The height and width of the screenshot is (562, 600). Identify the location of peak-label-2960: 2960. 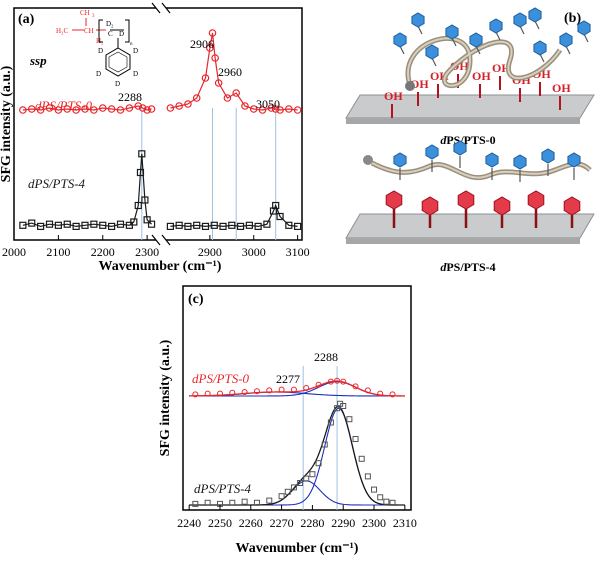
(230, 72).